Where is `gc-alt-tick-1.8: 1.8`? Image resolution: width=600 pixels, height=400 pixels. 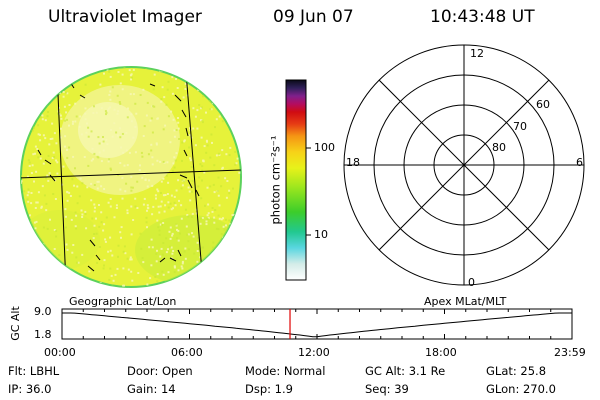 gc-alt-tick-1.8: 1.8 is located at coordinates (43, 334).